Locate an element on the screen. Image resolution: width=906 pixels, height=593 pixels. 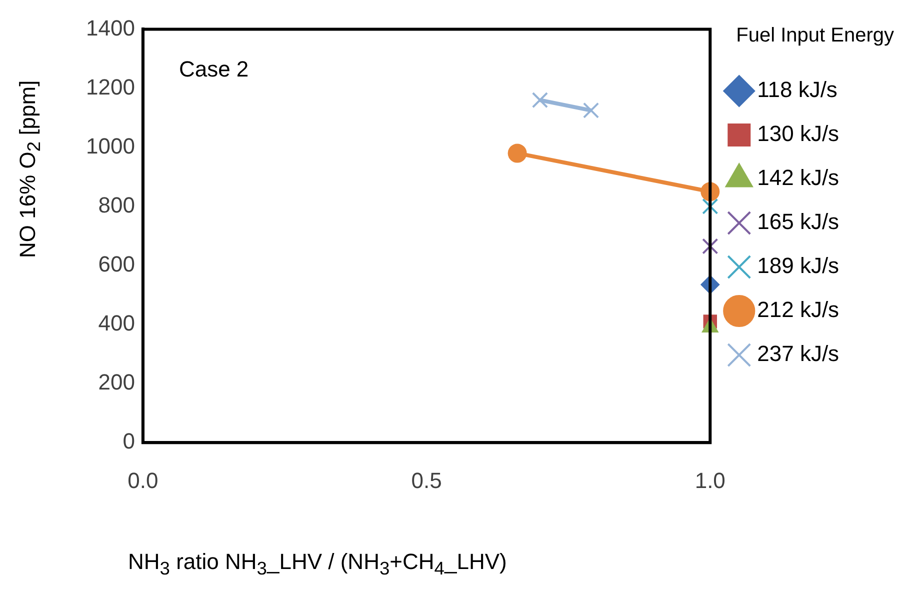
y-tick-label: 200 is located at coordinates (116, 382).